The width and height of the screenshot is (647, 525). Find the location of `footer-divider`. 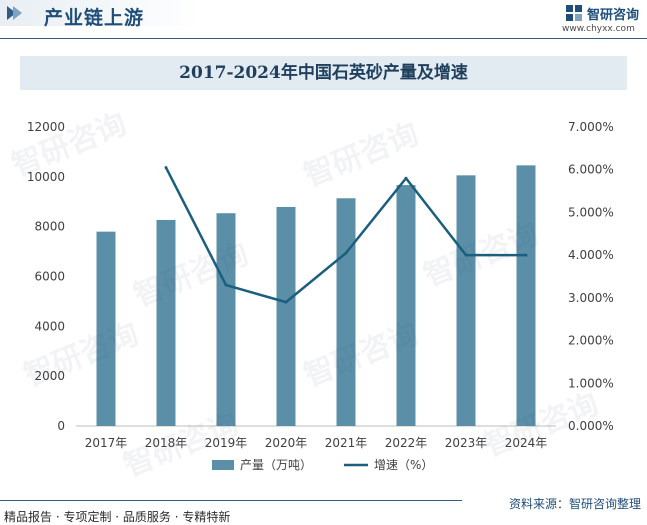

footer-divider is located at coordinates (231, 500).